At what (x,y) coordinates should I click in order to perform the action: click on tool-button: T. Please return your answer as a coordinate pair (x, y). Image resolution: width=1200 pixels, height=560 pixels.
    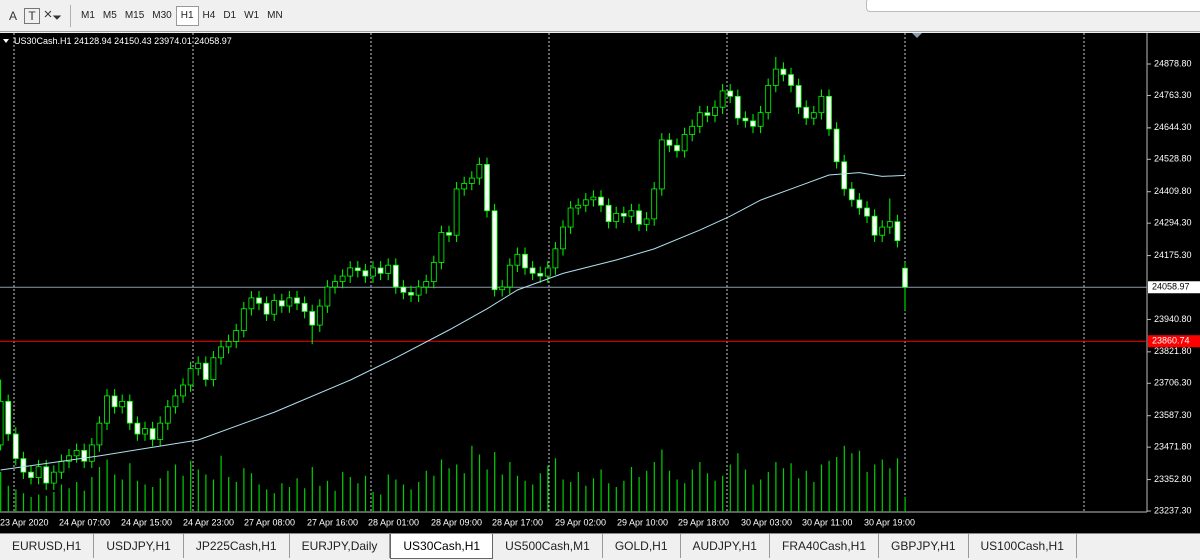
    Looking at the image, I should click on (32, 15).